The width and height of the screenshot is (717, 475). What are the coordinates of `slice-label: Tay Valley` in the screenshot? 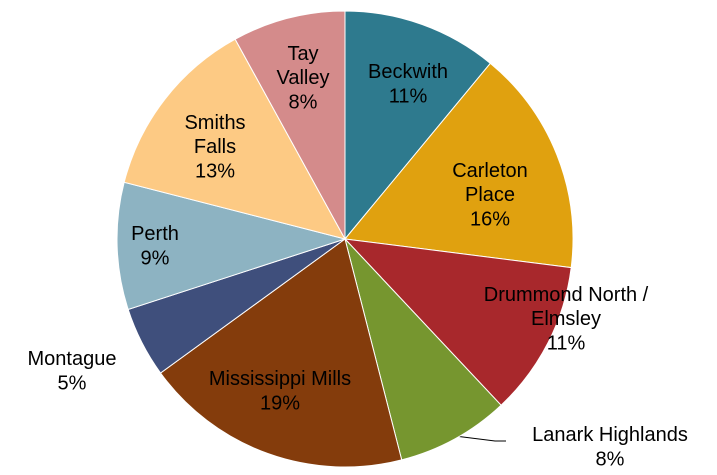 It's located at (303, 66).